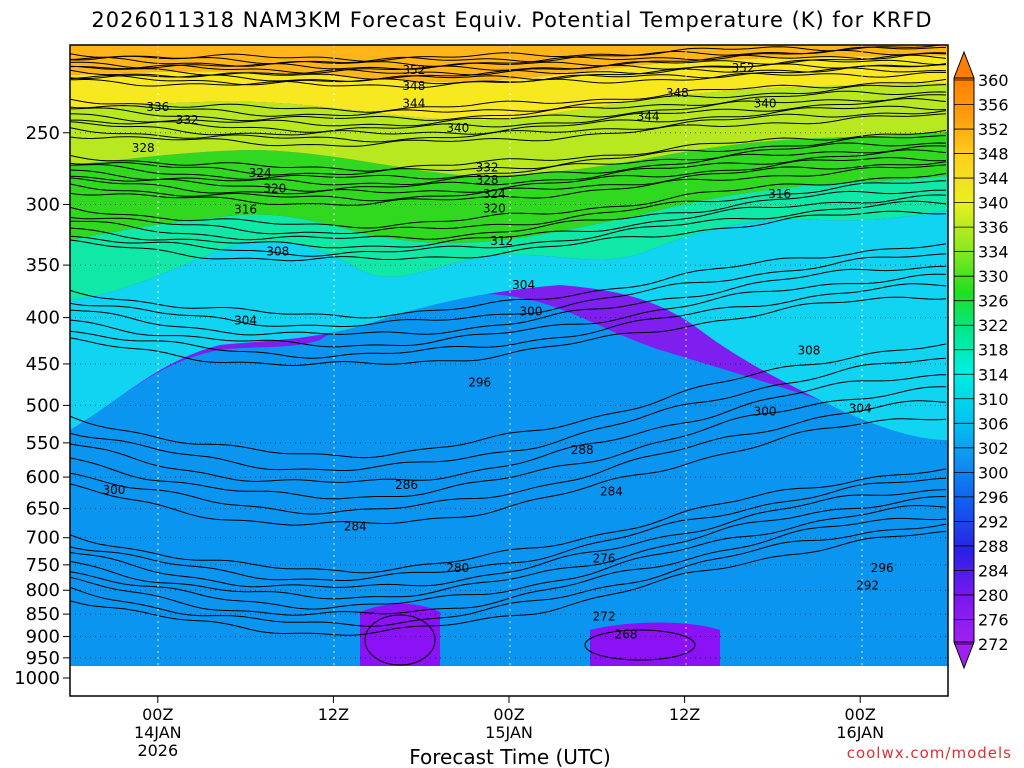 The width and height of the screenshot is (1024, 768). Describe the element at coordinates (406, 485) in the screenshot. I see `contour-label: 286` at that location.